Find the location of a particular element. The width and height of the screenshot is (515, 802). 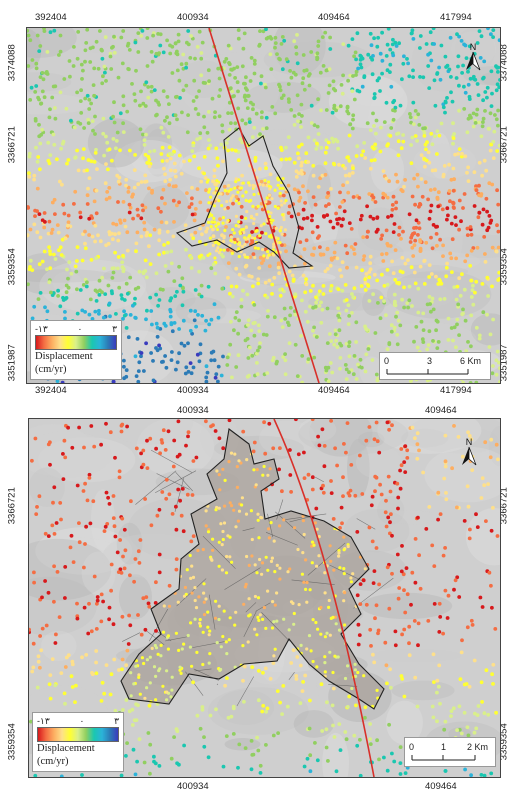

bottom-x-tick-bottom-1: 400934 is located at coordinates (193, 786).